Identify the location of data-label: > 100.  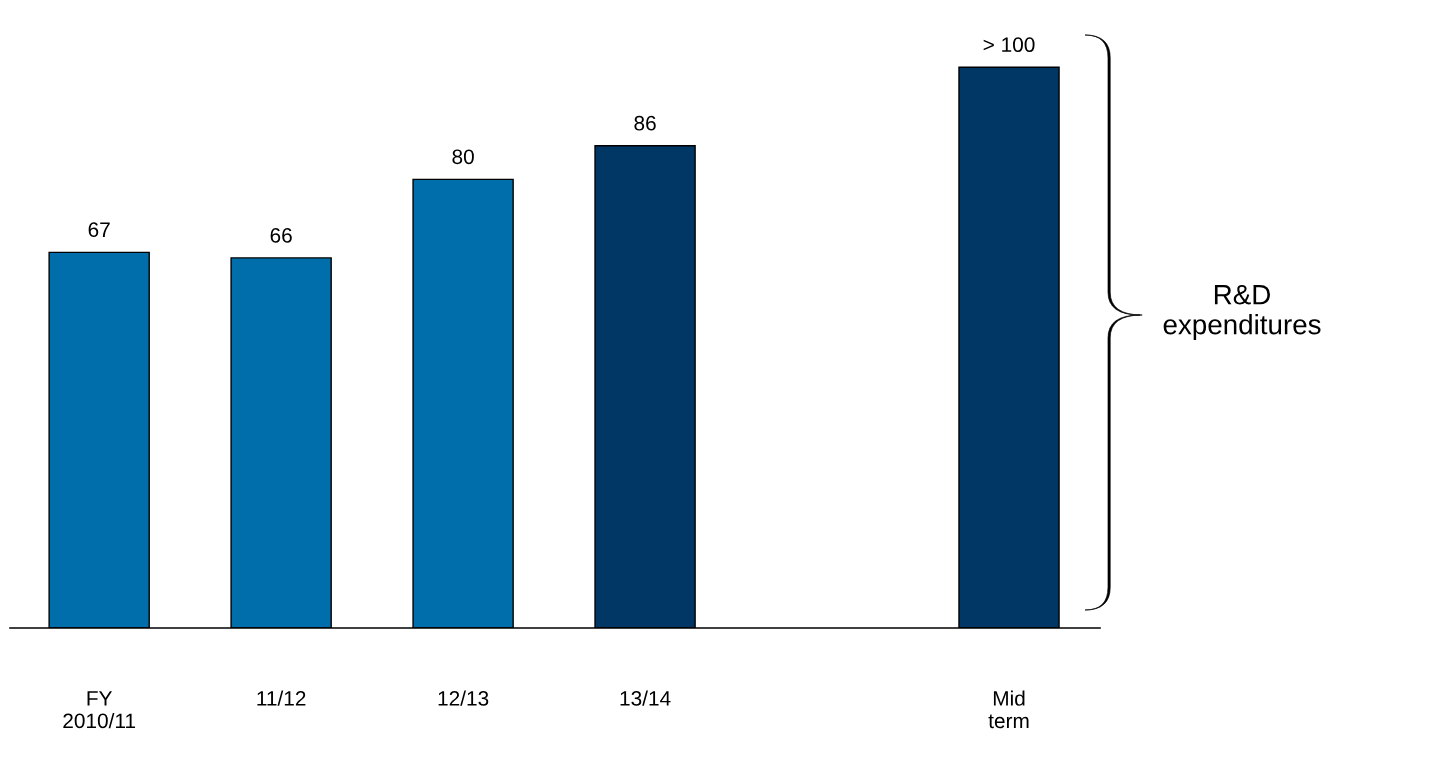
(1009, 45).